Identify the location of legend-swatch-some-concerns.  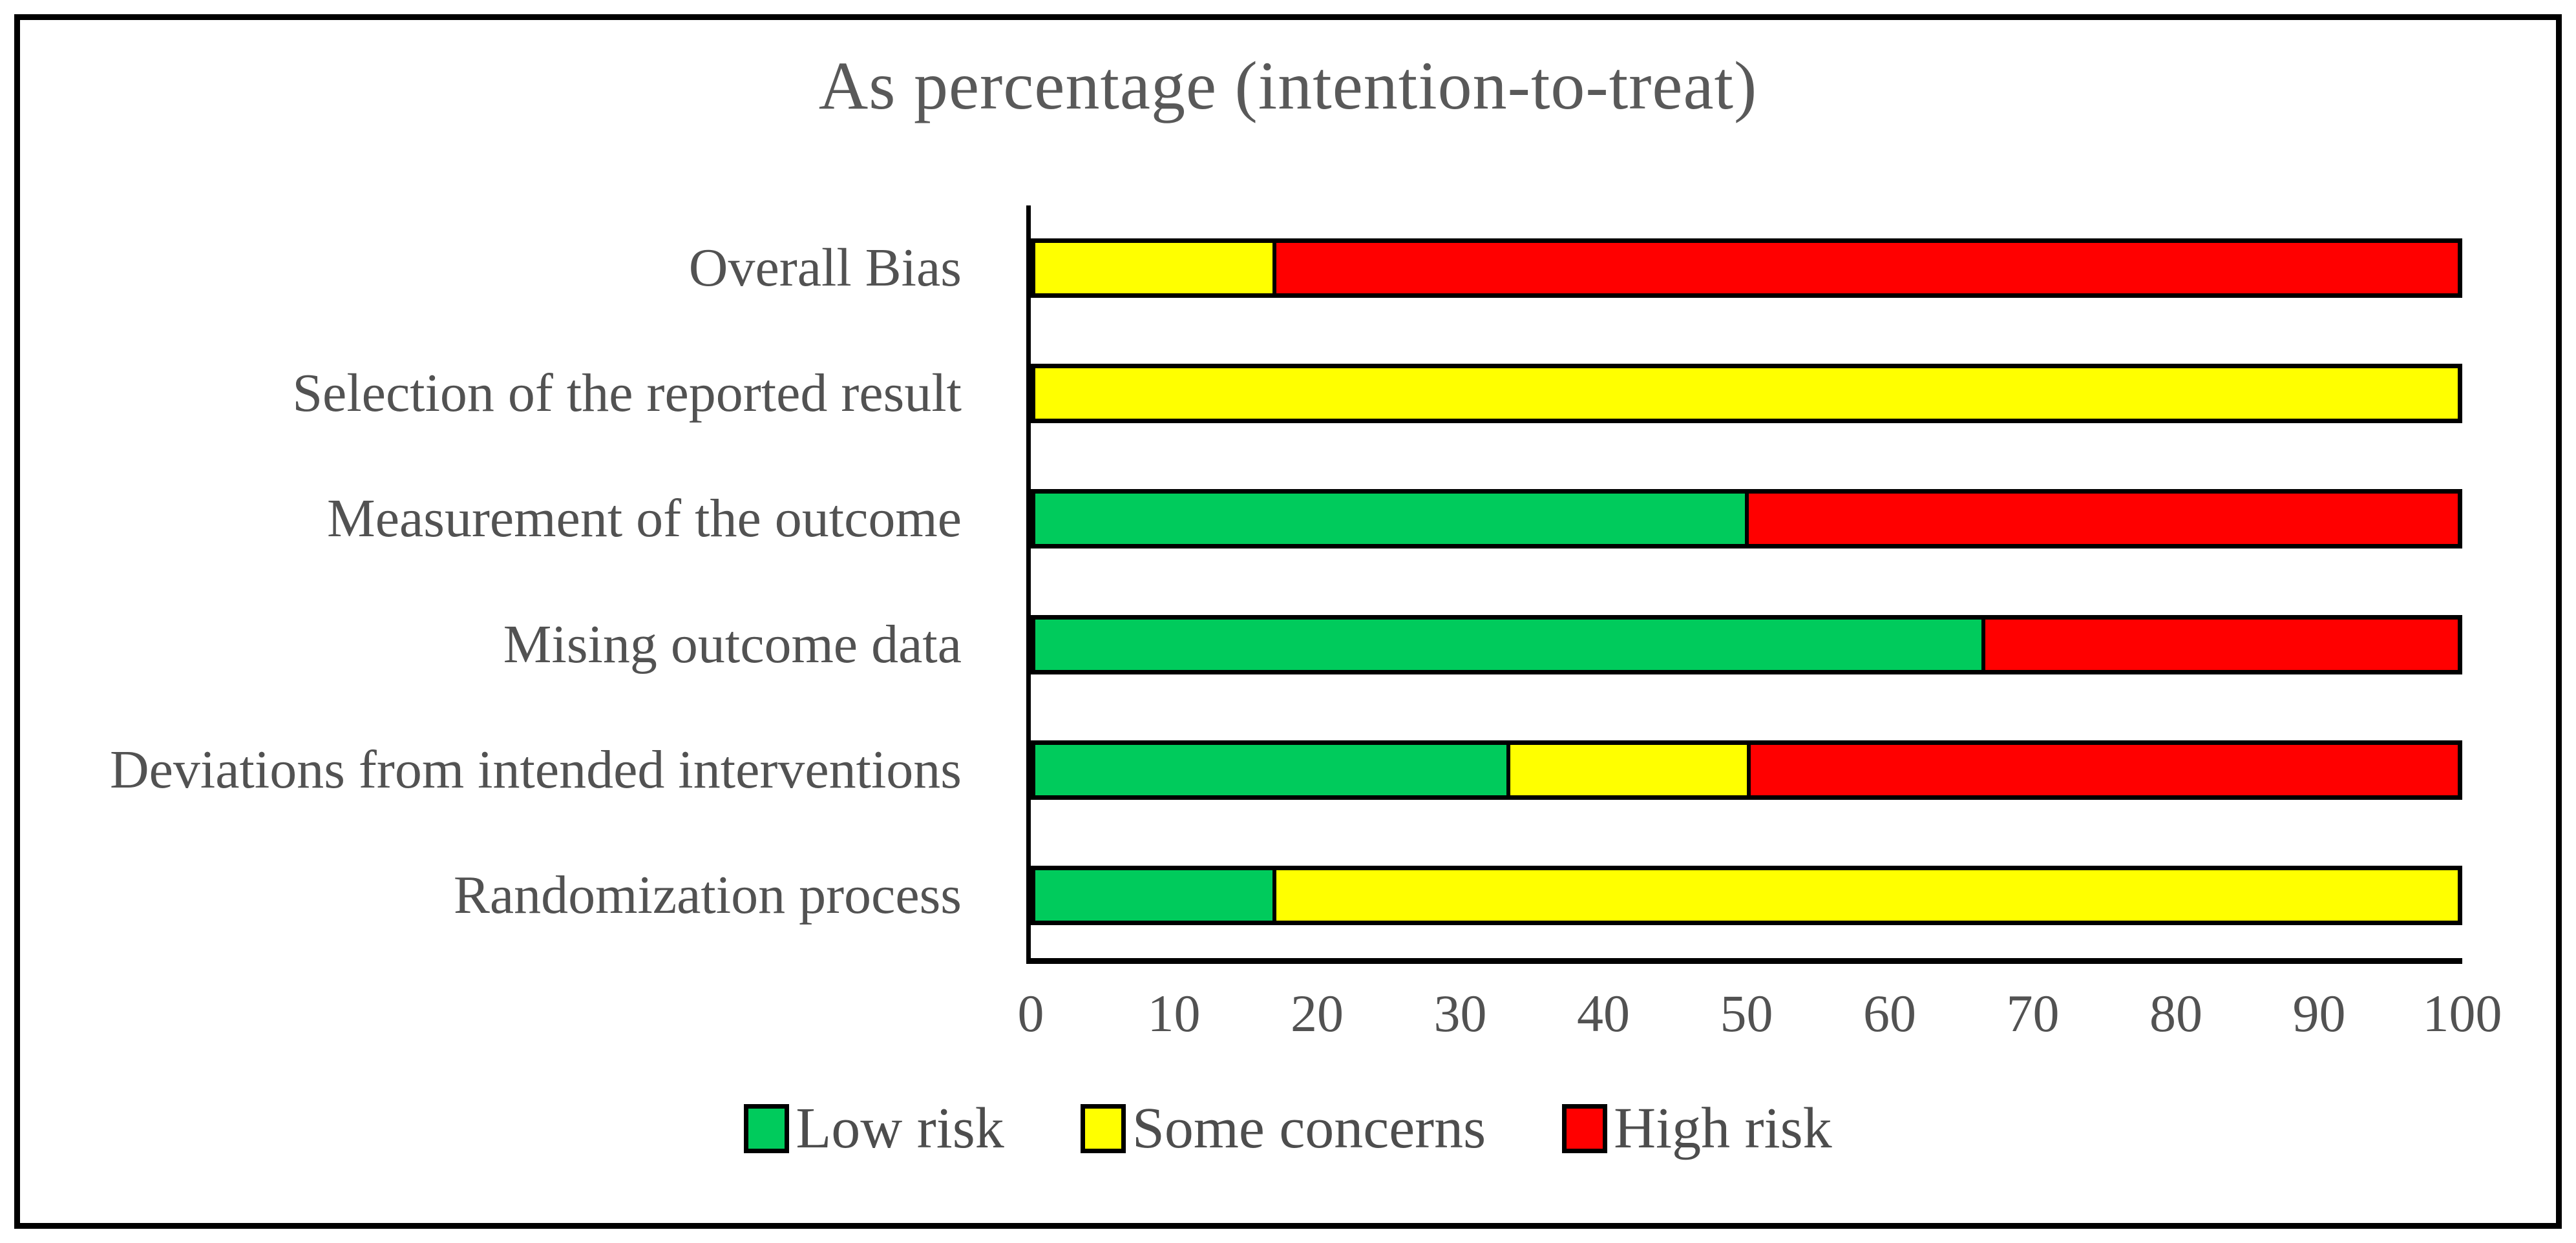
(1103, 1128).